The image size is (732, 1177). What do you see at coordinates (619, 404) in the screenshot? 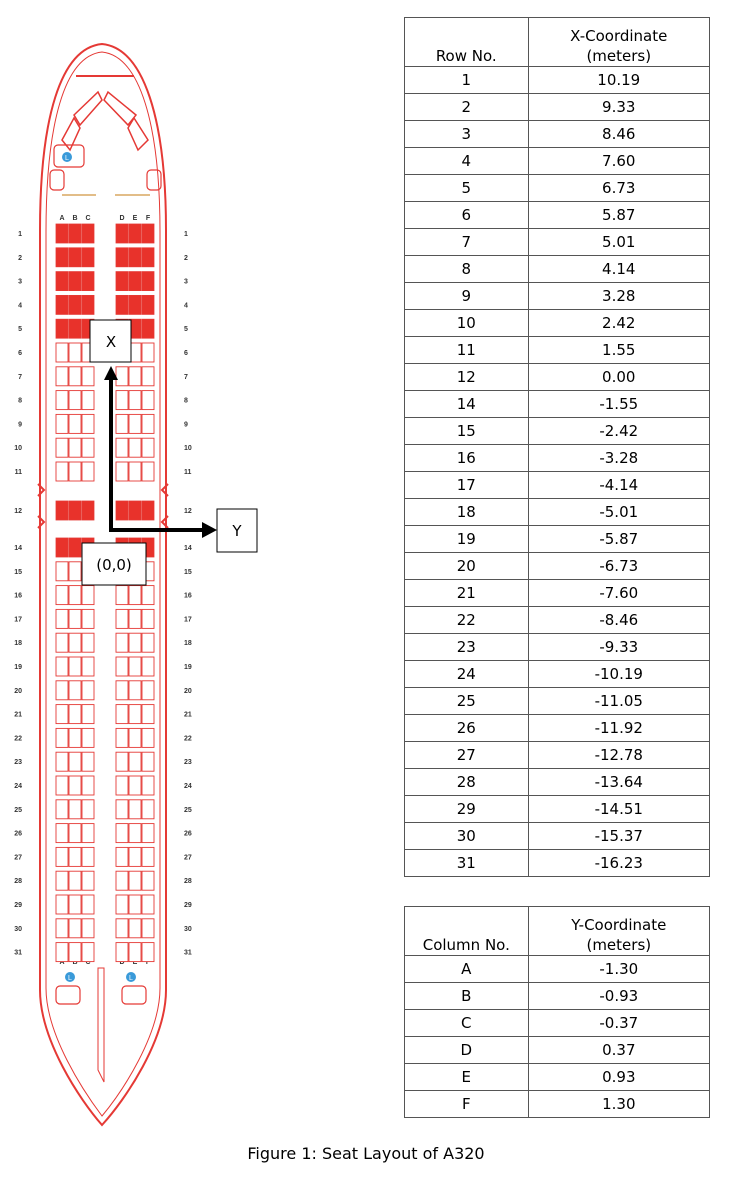
I see `coordinate-cell: -1.55` at bounding box center [619, 404].